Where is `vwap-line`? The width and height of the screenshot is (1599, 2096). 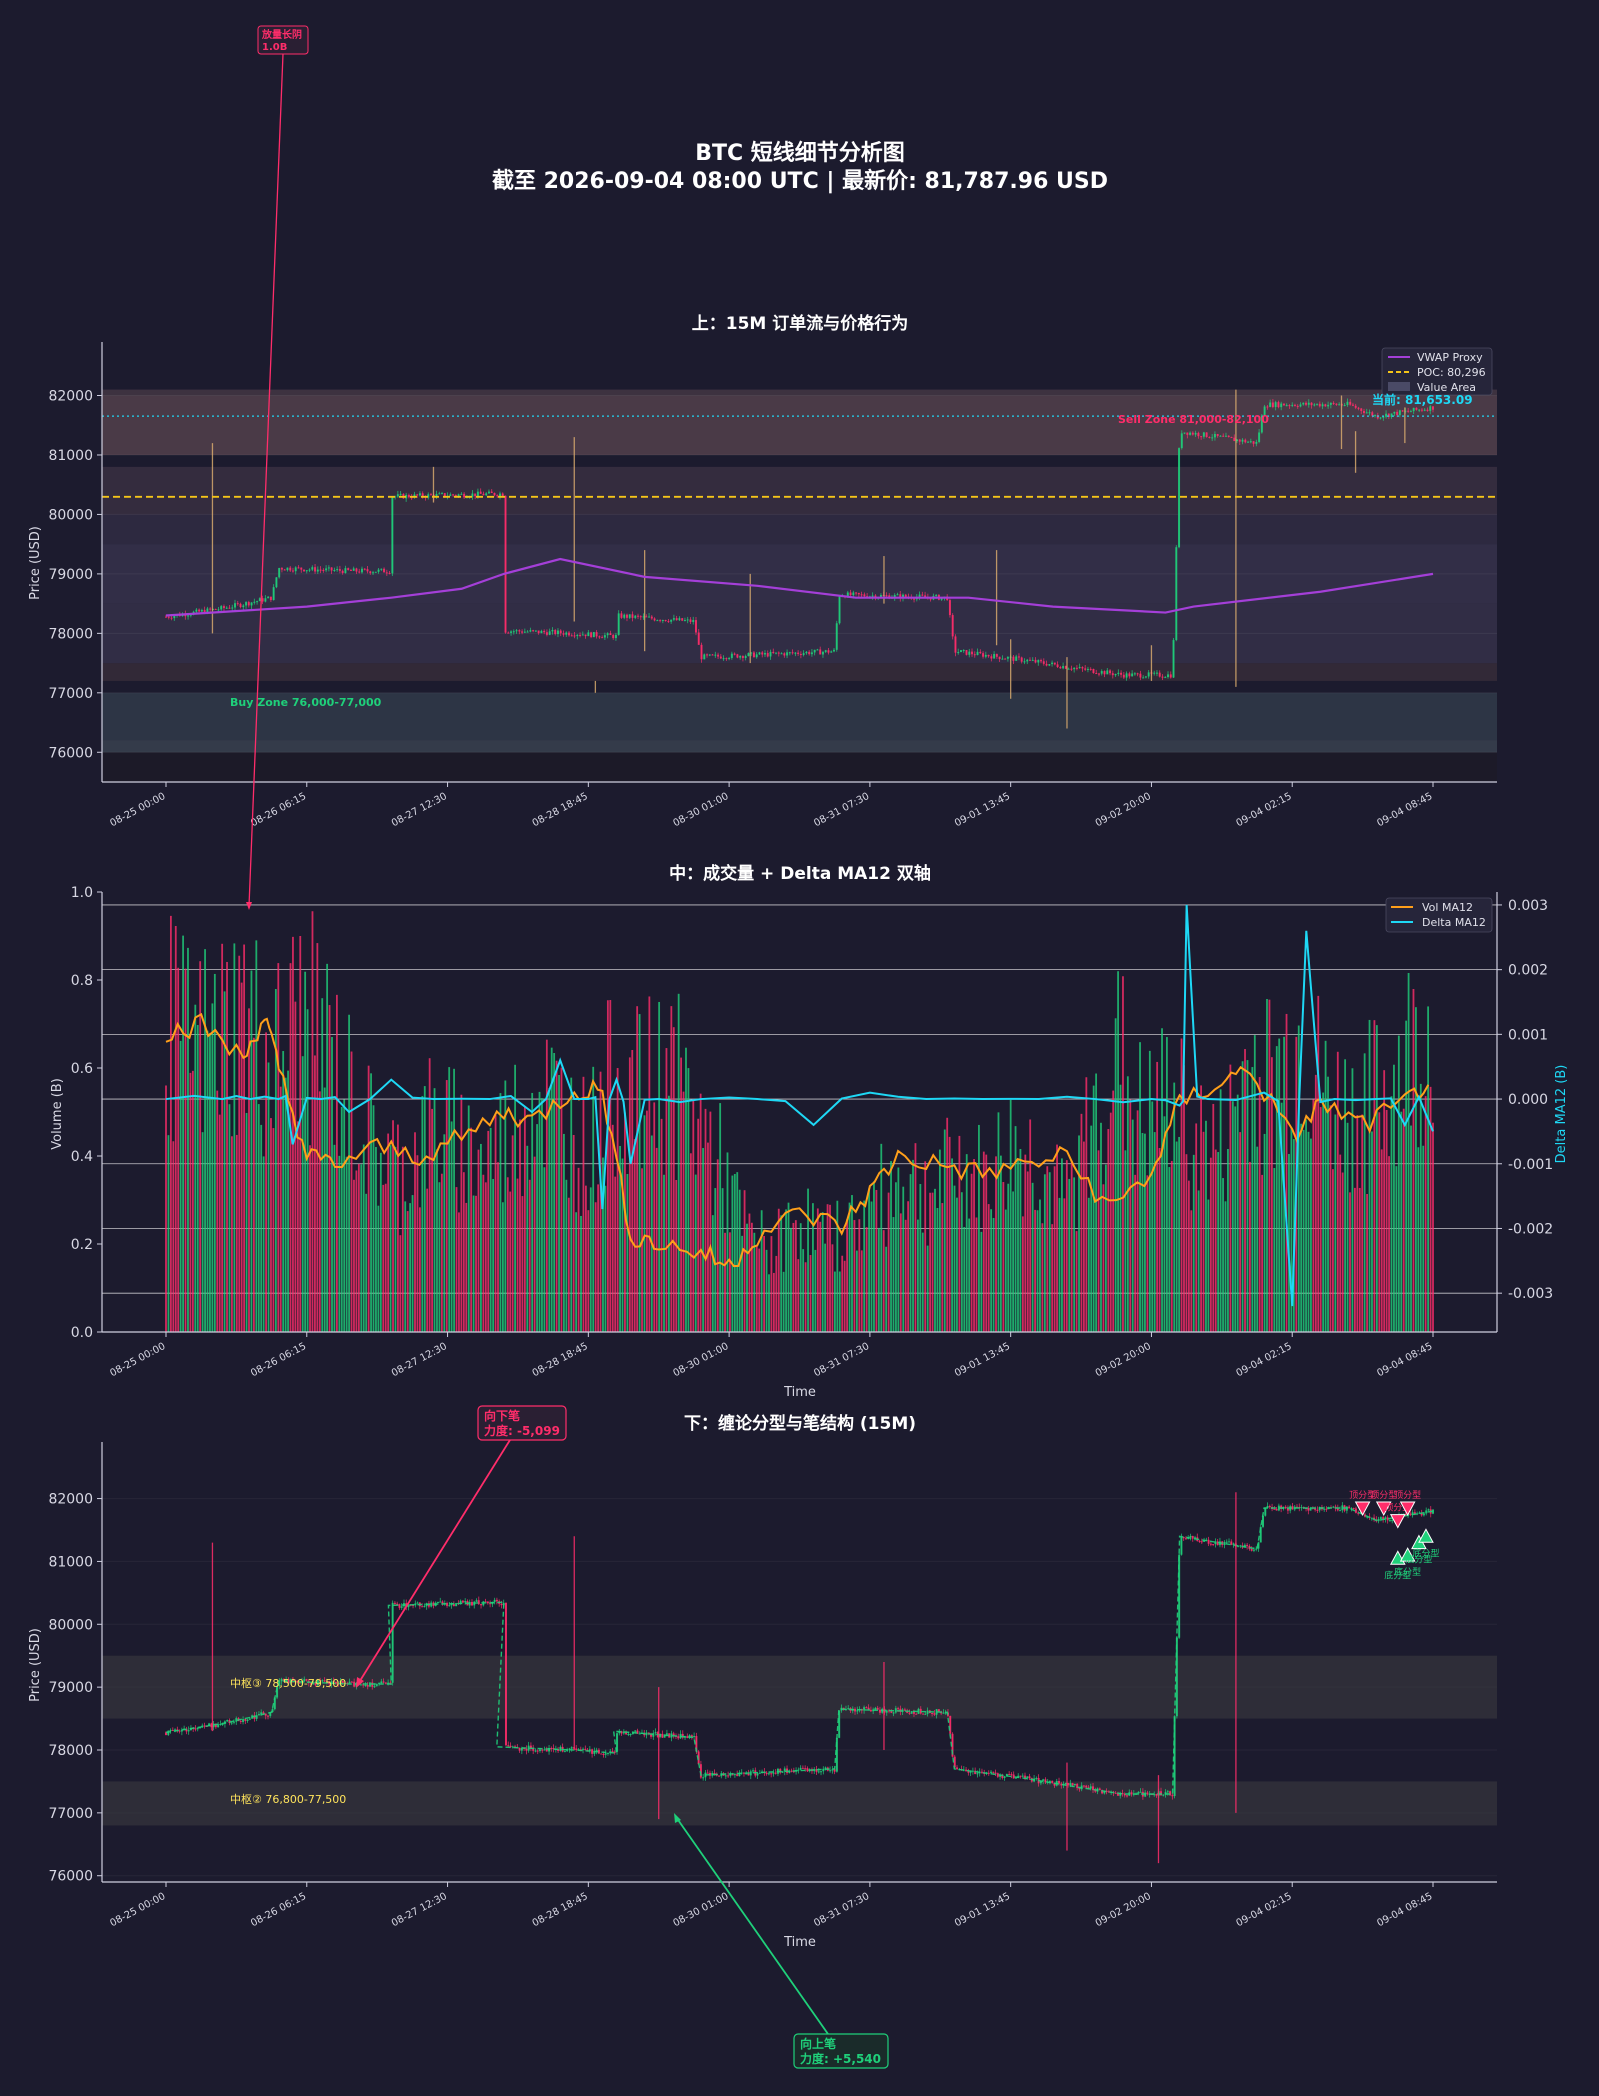
vwap-line is located at coordinates (799, 587).